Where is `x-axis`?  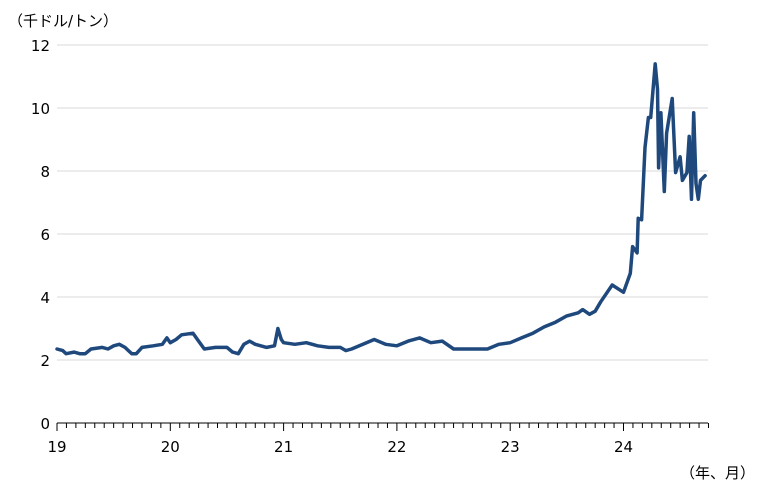
x-axis is located at coordinates (382, 426).